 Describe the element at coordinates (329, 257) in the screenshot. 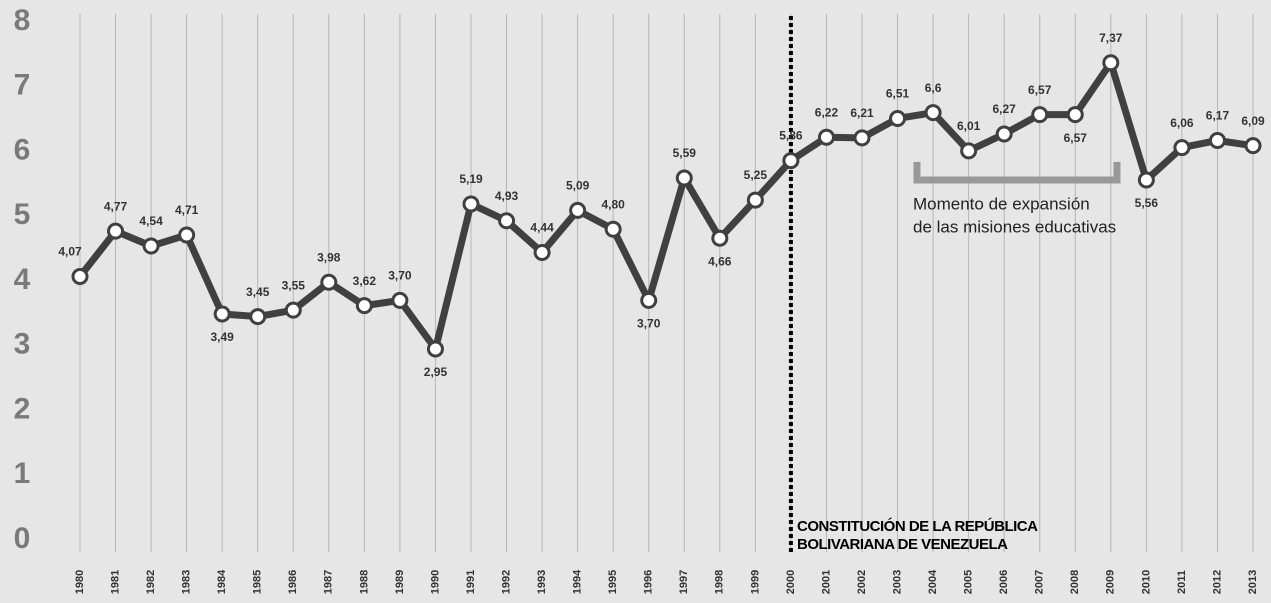

I see `data-label: 3,98` at that location.